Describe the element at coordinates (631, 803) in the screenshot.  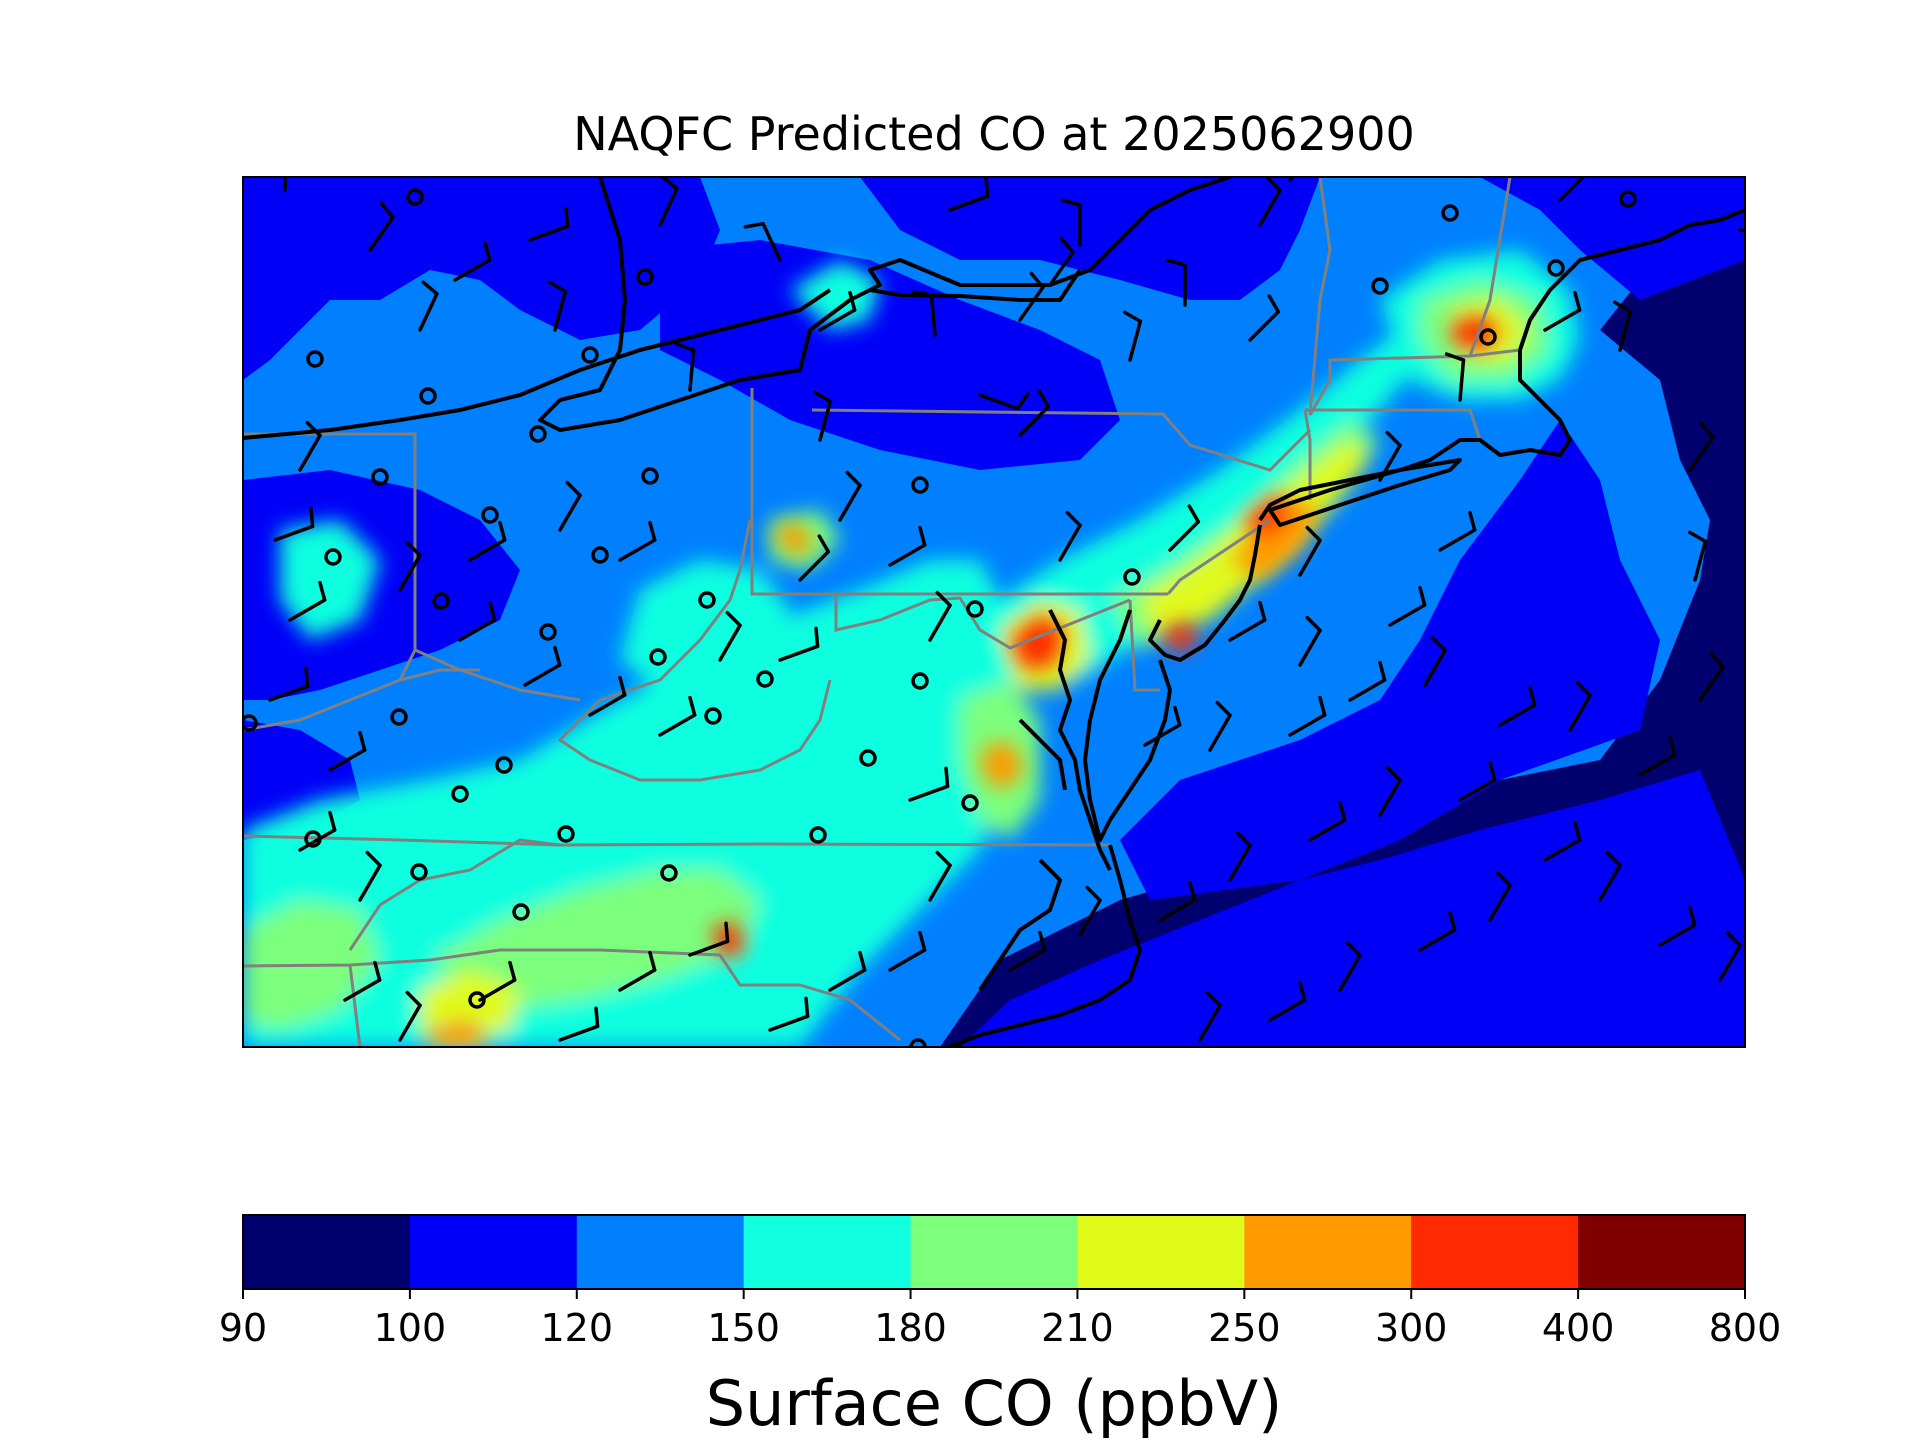
I see `appalachian-cyan-plume` at that location.